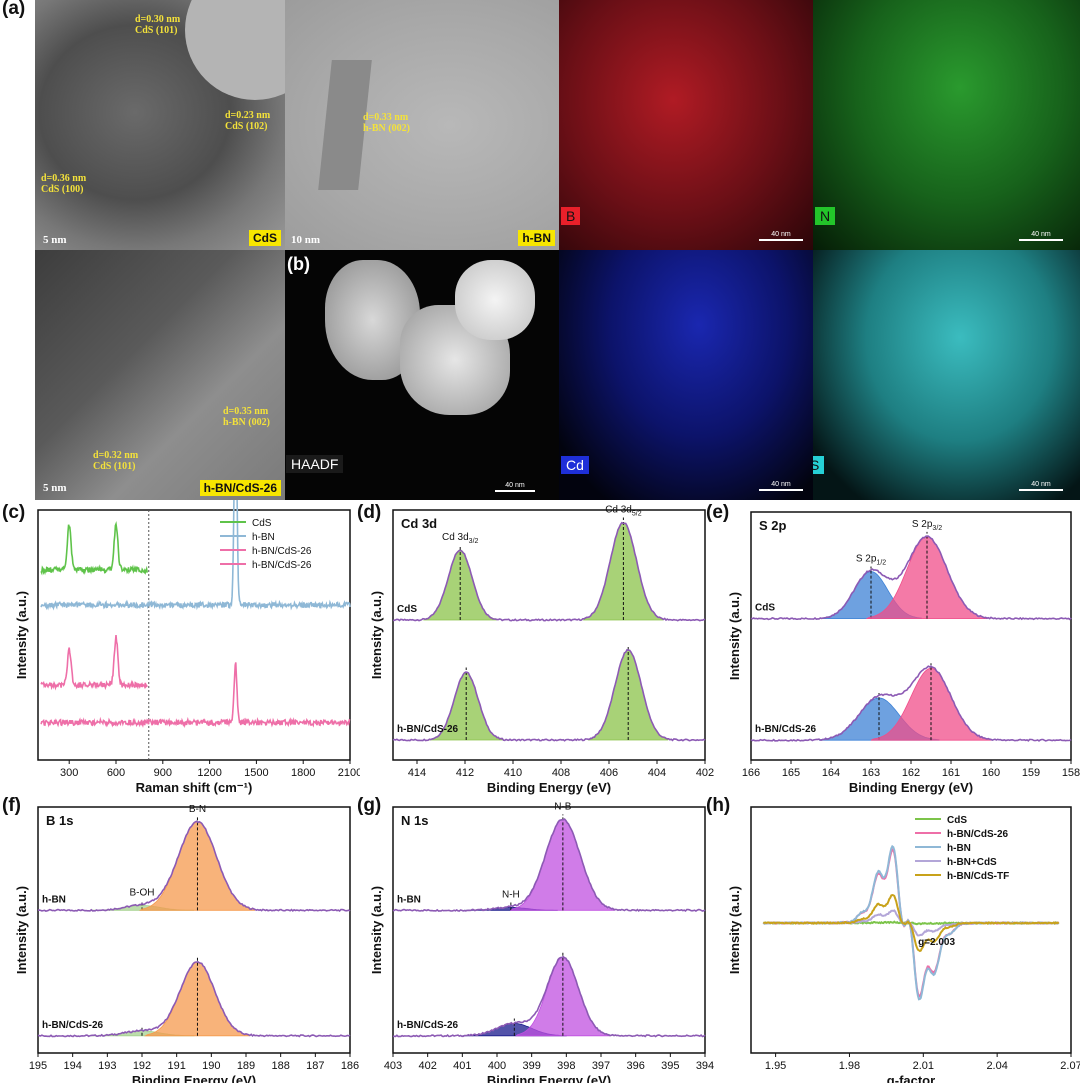 This screenshot has height=1083, width=1080. What do you see at coordinates (978, 876) in the screenshot?
I see `legend-label: h-BN/CdS-TF` at bounding box center [978, 876].